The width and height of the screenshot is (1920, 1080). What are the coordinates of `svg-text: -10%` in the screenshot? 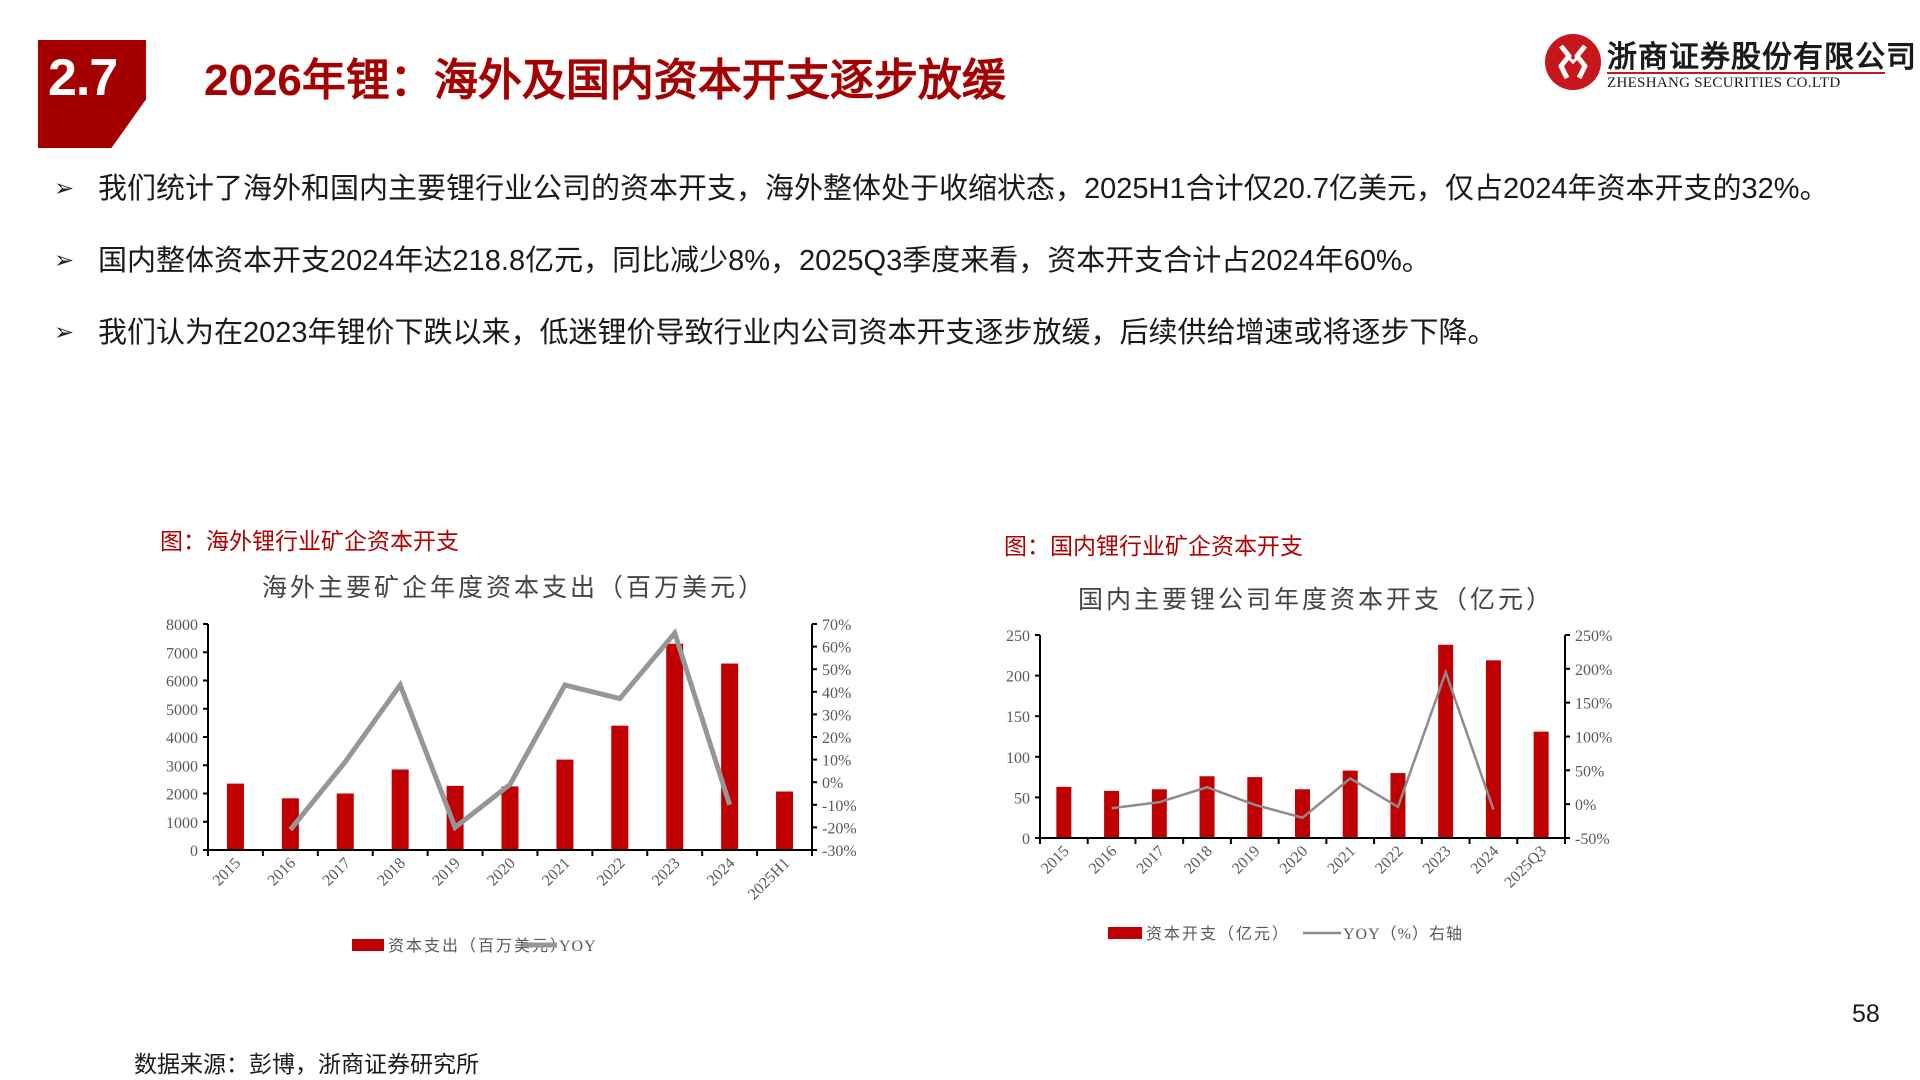 It's located at (839, 806).